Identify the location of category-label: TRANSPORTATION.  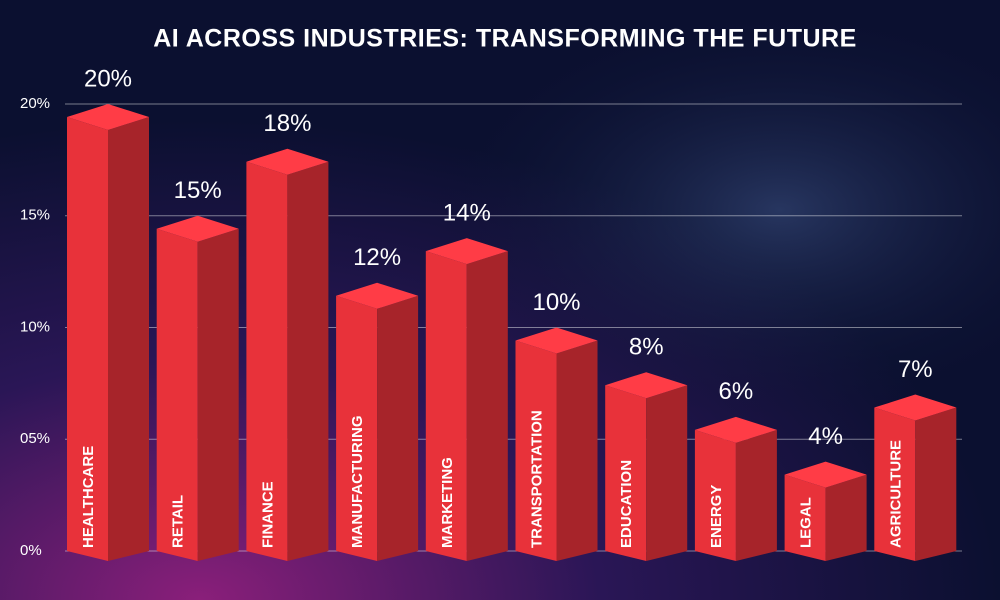
(536, 479).